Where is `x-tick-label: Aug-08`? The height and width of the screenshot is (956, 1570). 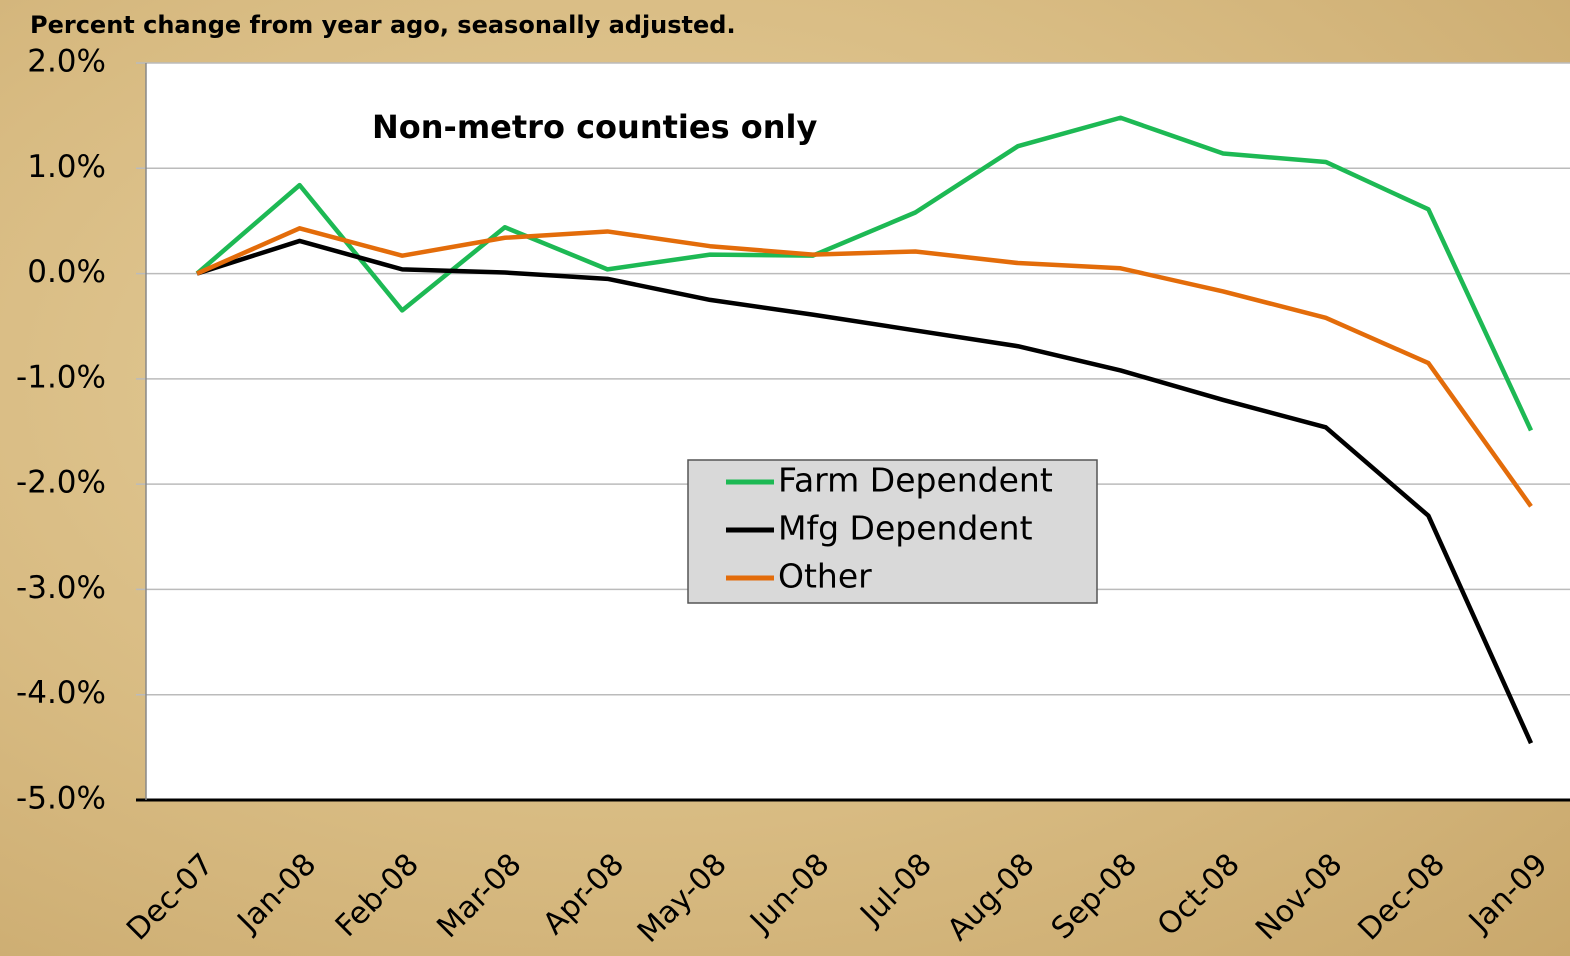 x-tick-label: Aug-08 is located at coordinates (991, 897).